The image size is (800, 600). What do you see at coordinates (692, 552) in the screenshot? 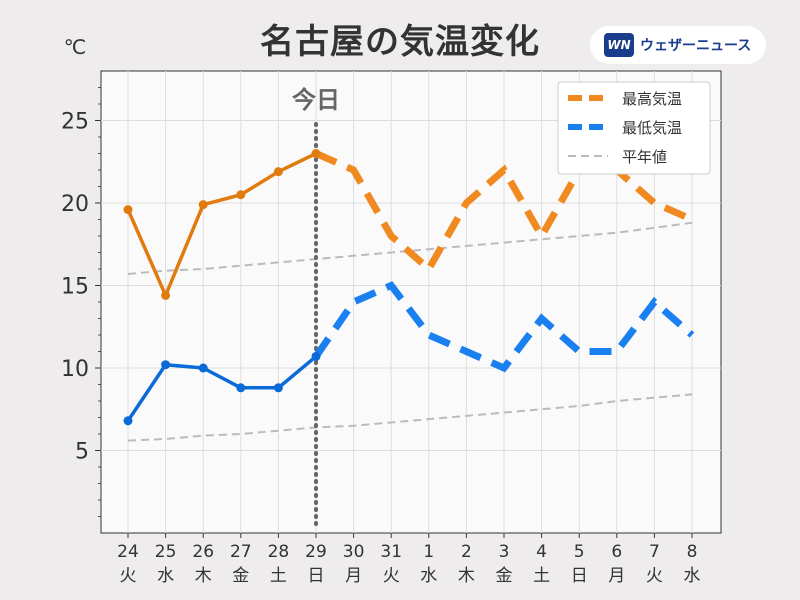
I see `x-date-label: 8` at bounding box center [692, 552].